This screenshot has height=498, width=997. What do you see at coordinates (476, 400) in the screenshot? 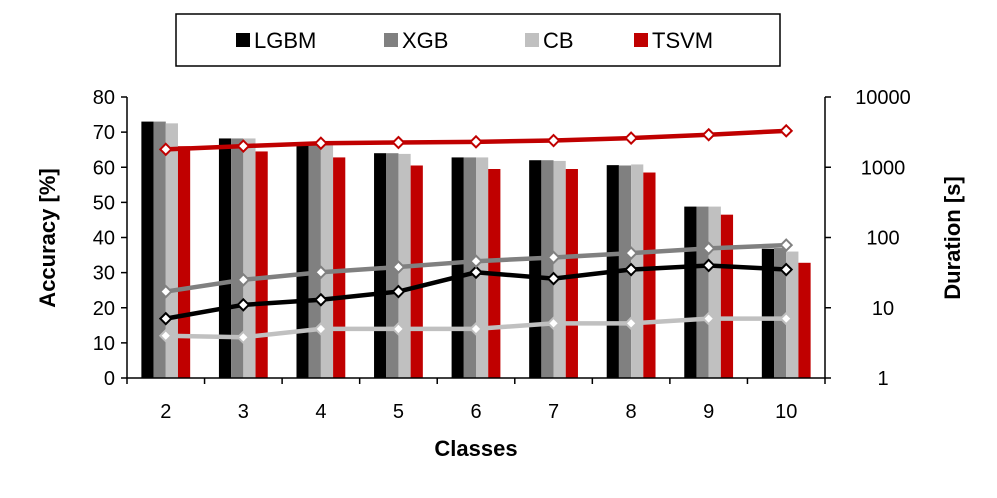
I see `x-ticks: 2 3 4 5 6 7 8 9 10` at bounding box center [476, 400].